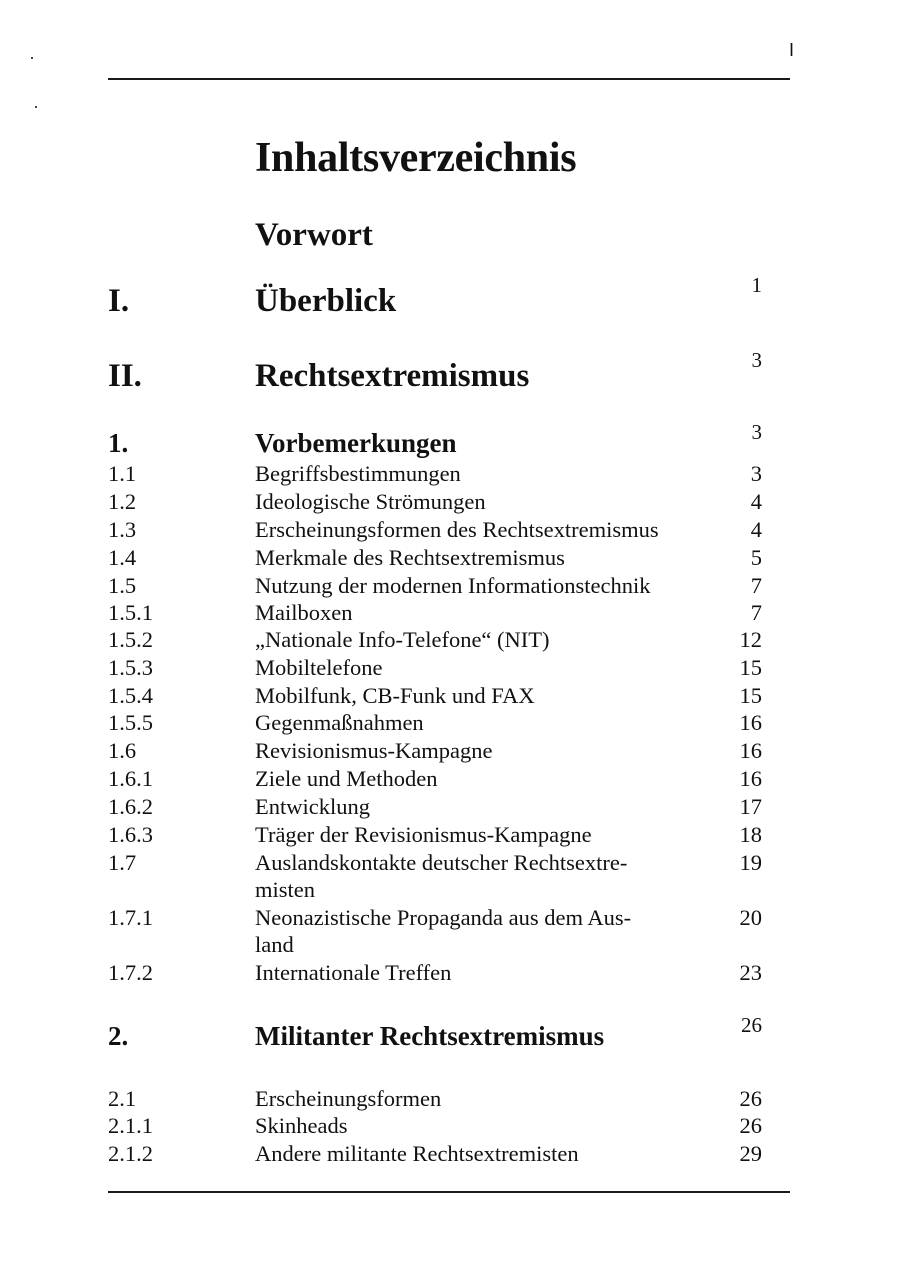 The width and height of the screenshot is (900, 1273). What do you see at coordinates (370, 501) in the screenshot?
I see `toc-entry-title: Ideologische Strömungen` at bounding box center [370, 501].